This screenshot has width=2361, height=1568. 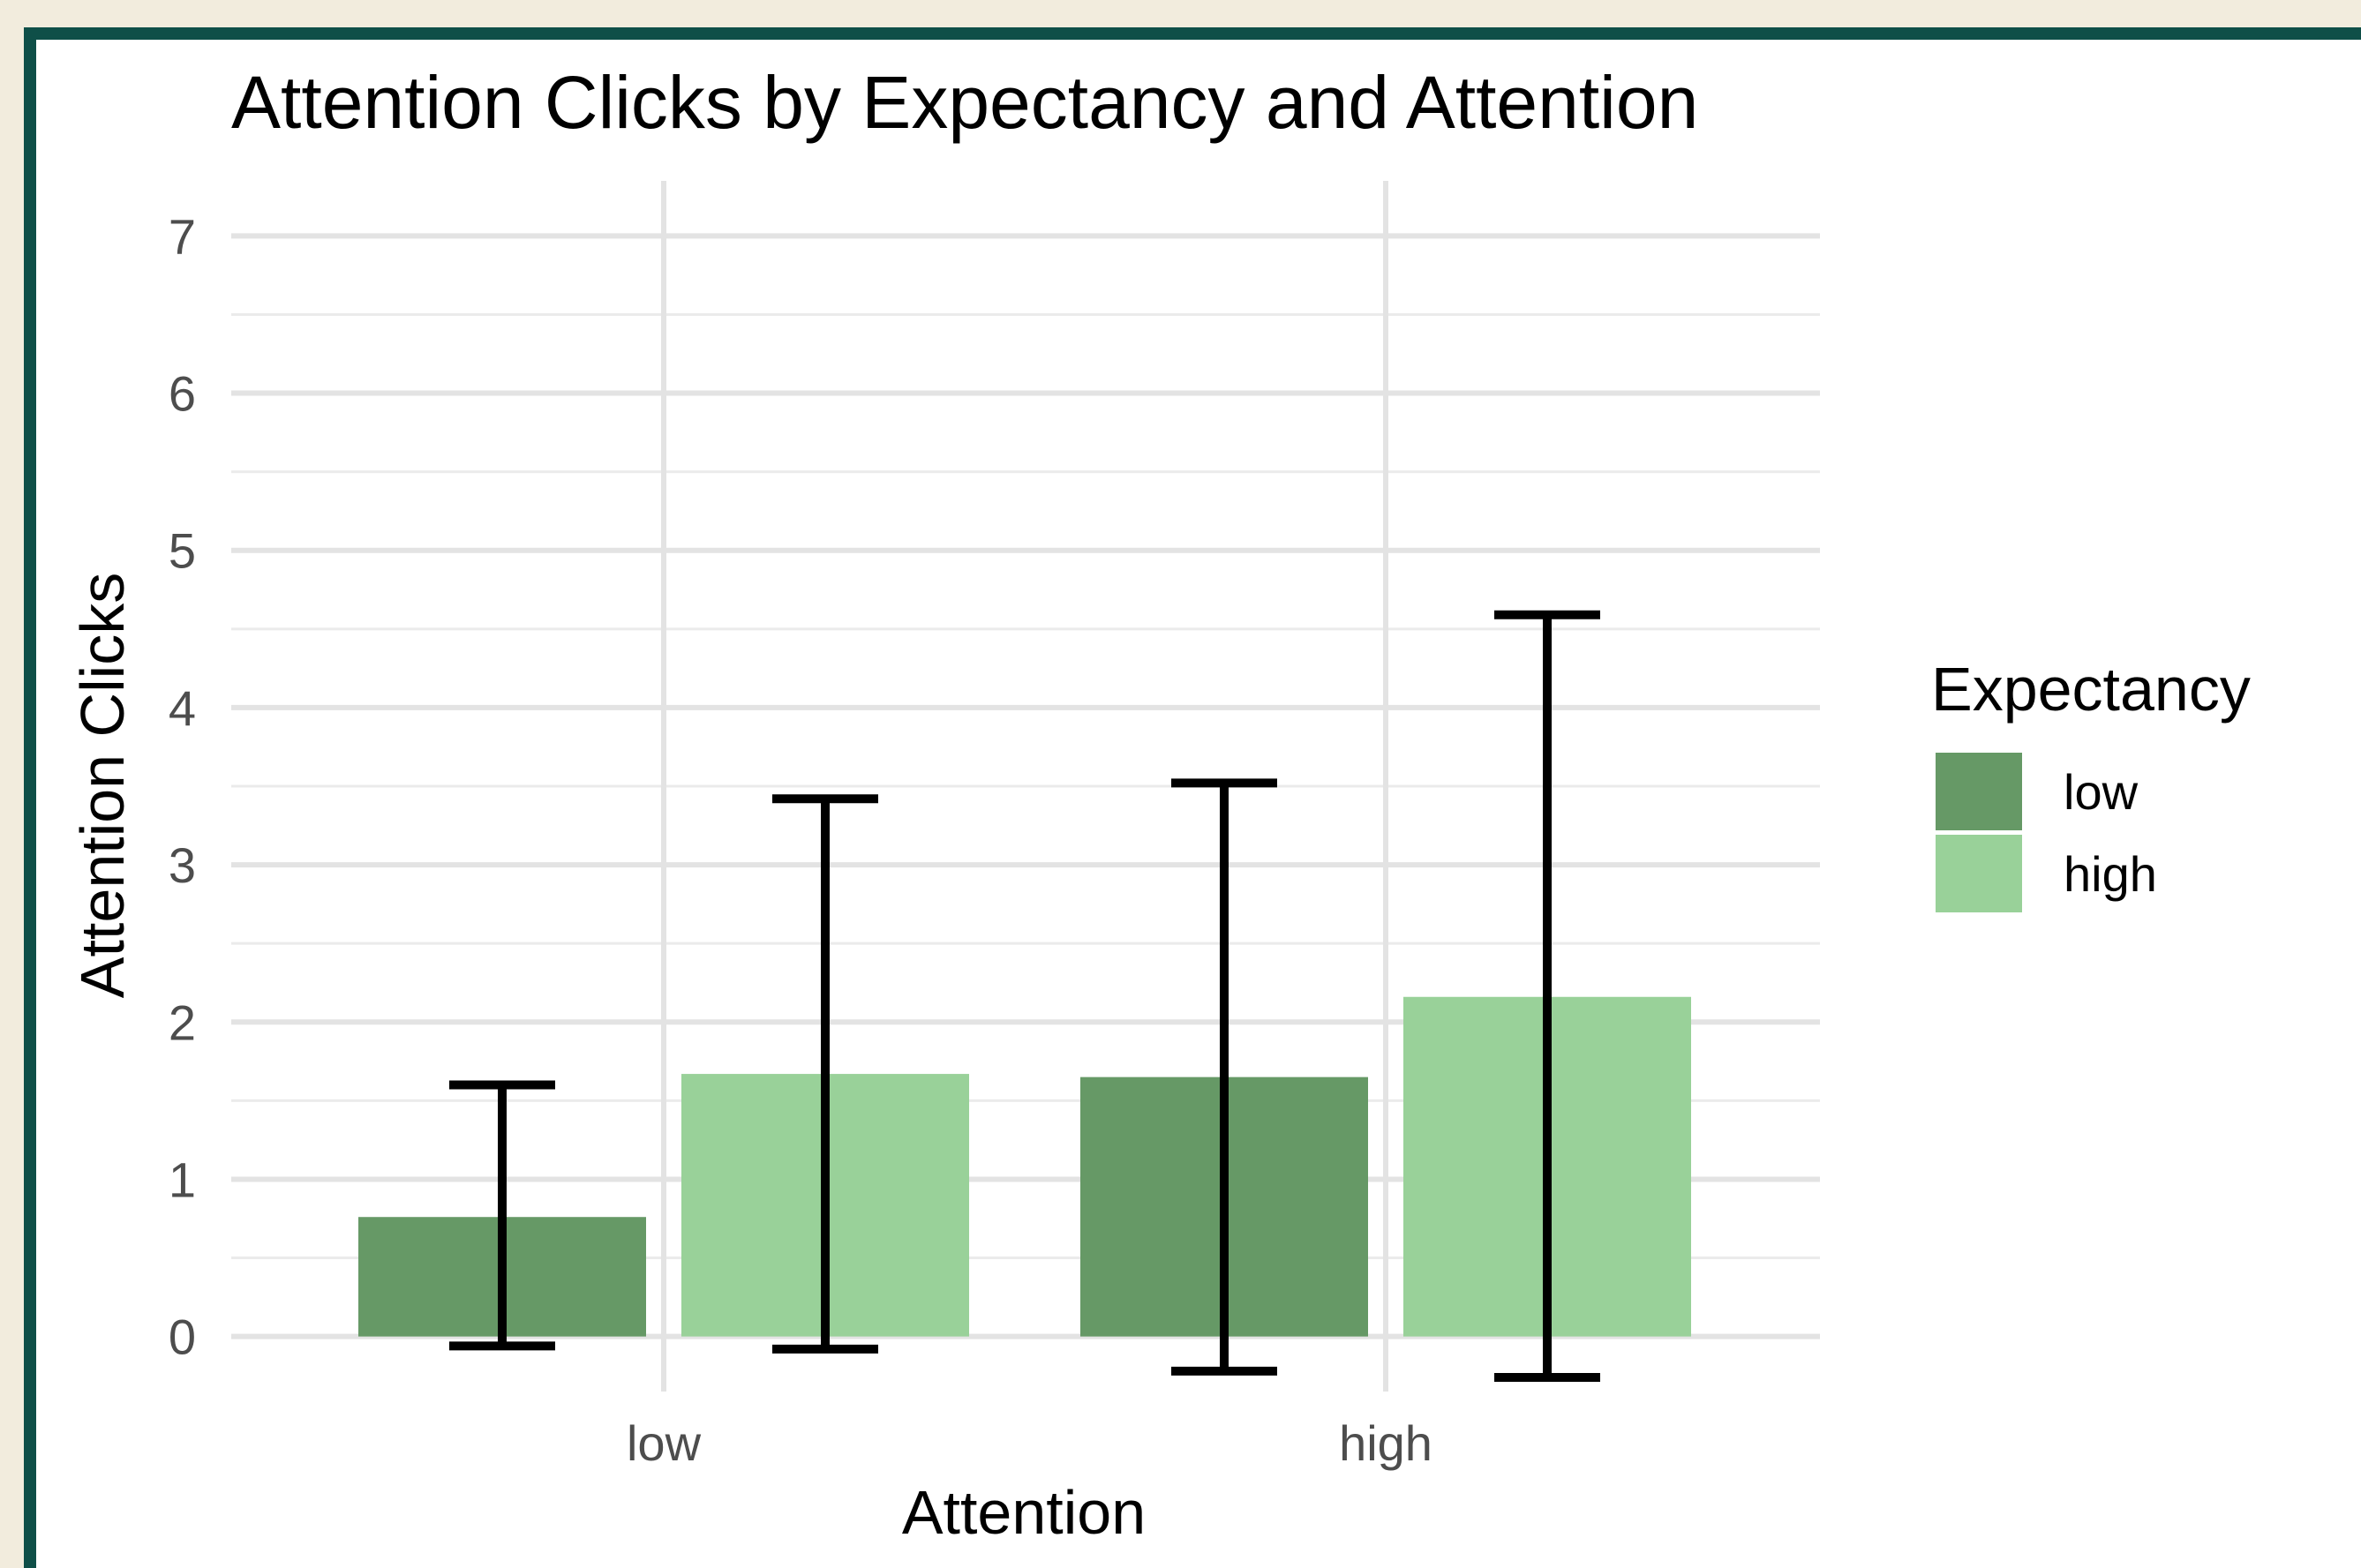 I want to click on legend-label: high, so click(x=2110, y=874).